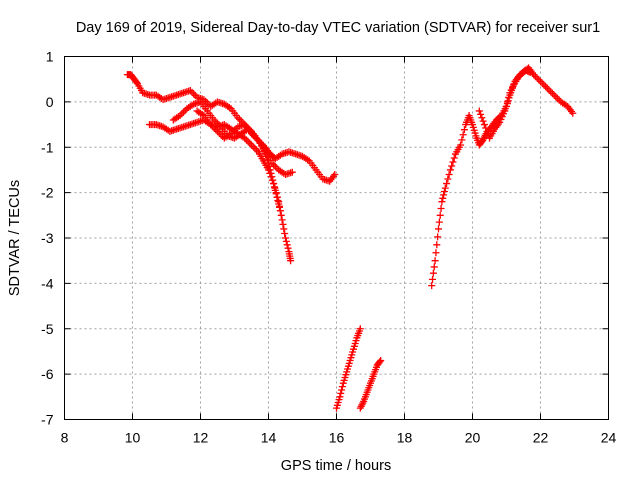 The image size is (640, 480). What do you see at coordinates (65, 438) in the screenshot?
I see `x-tick-label: 8` at bounding box center [65, 438].